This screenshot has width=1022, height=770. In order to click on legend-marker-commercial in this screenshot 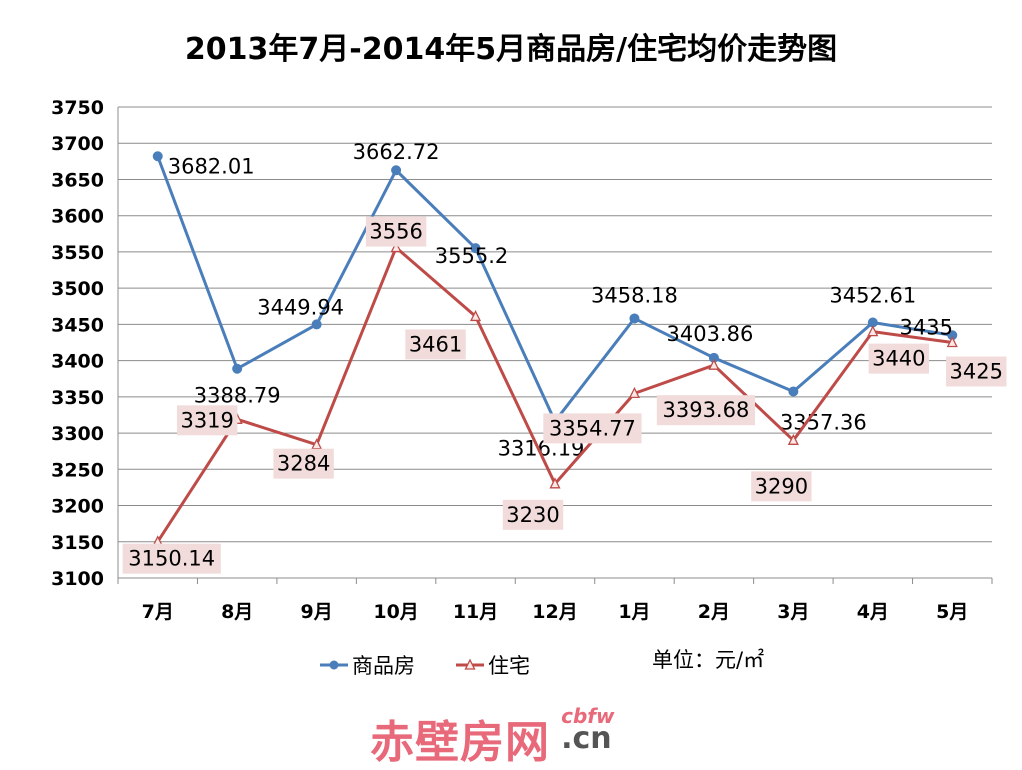, I will do `click(334, 665)`.